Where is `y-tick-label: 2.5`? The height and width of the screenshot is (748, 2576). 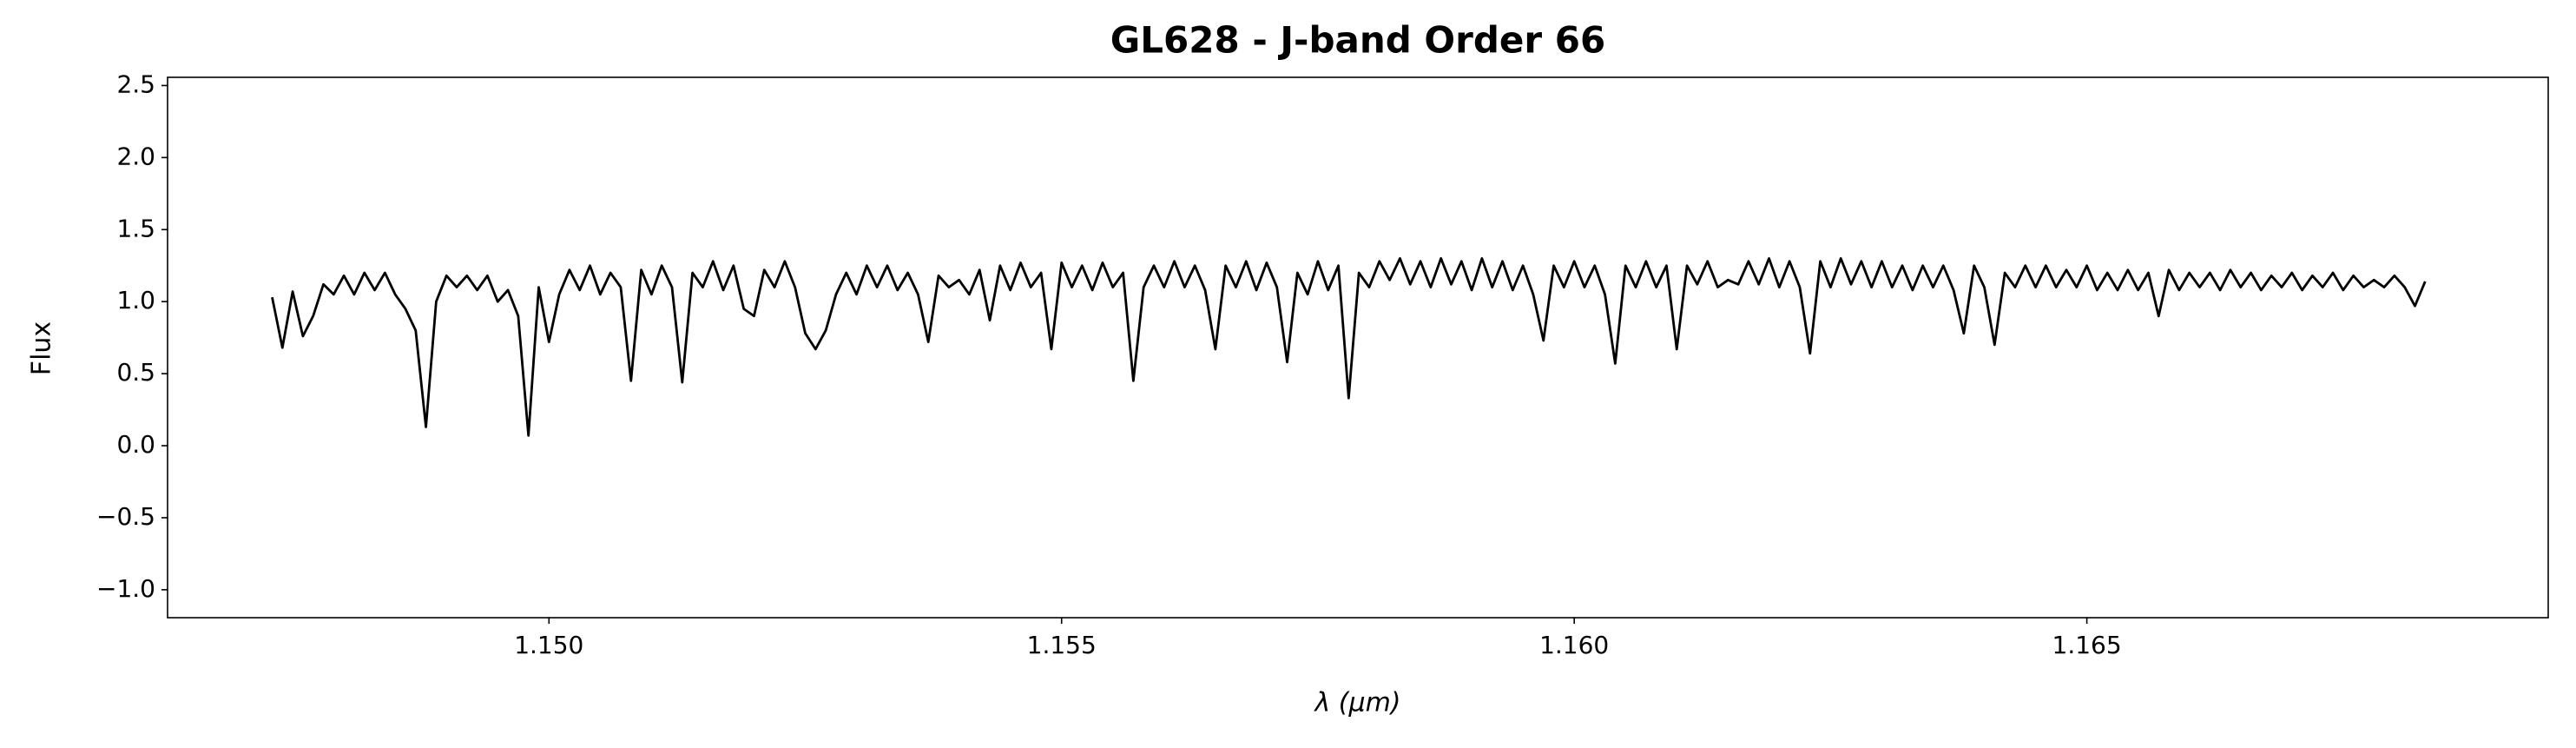 y-tick-label: 2.5 is located at coordinates (135, 84).